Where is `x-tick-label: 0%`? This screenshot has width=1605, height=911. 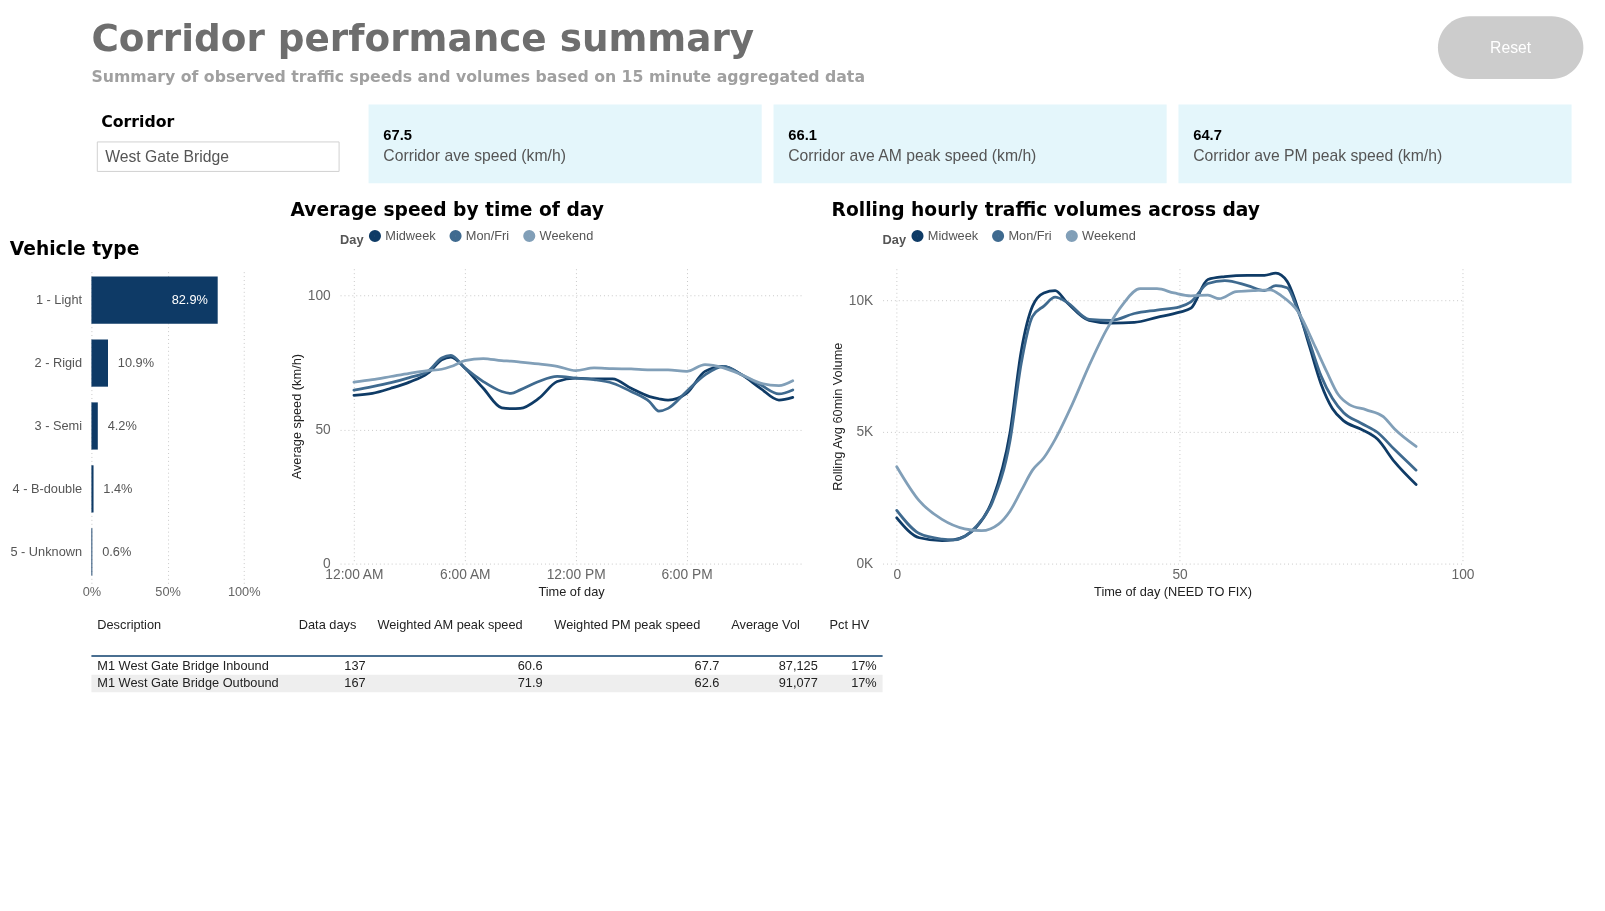 x-tick-label: 0% is located at coordinates (92, 591).